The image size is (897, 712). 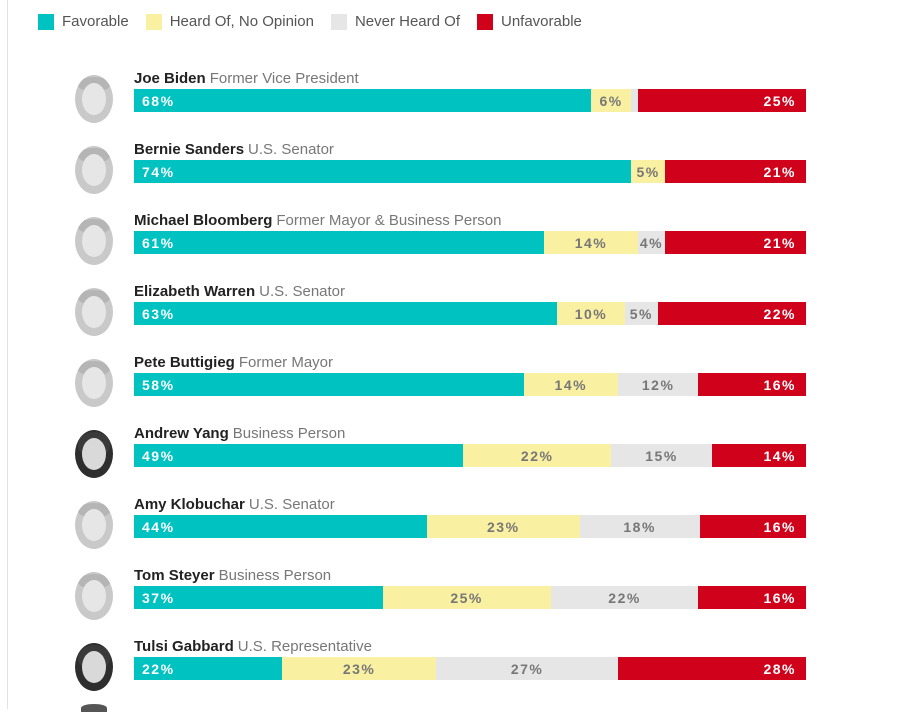 What do you see at coordinates (95, 21) in the screenshot?
I see `legend-label-favorable: Favorable` at bounding box center [95, 21].